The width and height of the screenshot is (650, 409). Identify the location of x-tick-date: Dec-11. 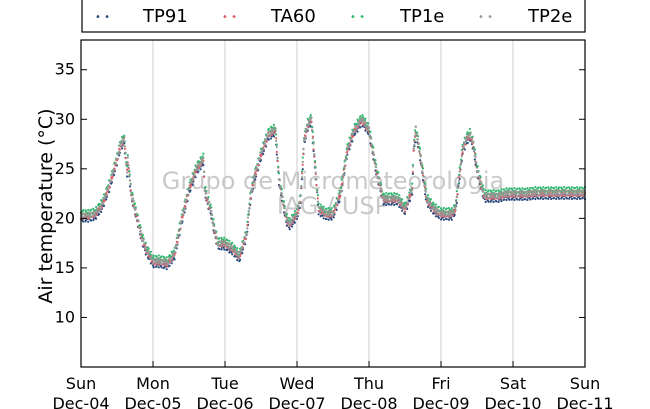
(584, 401).